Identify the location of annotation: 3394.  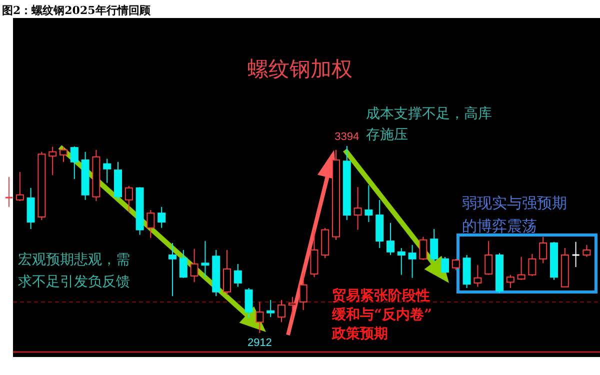
(347, 137).